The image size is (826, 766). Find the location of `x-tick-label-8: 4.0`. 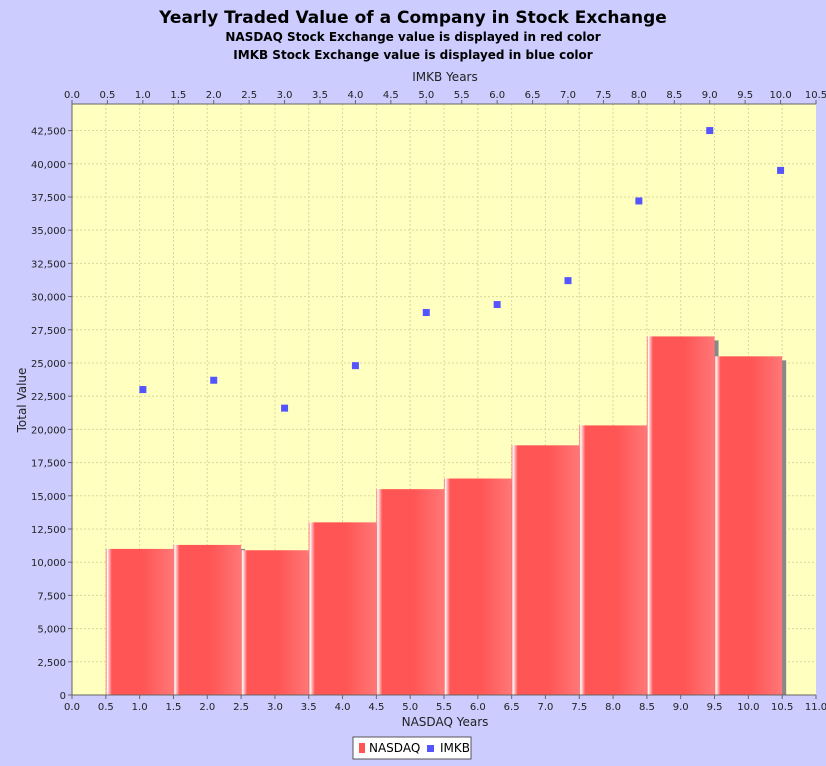

x-tick-label-8: 4.0 is located at coordinates (343, 707).